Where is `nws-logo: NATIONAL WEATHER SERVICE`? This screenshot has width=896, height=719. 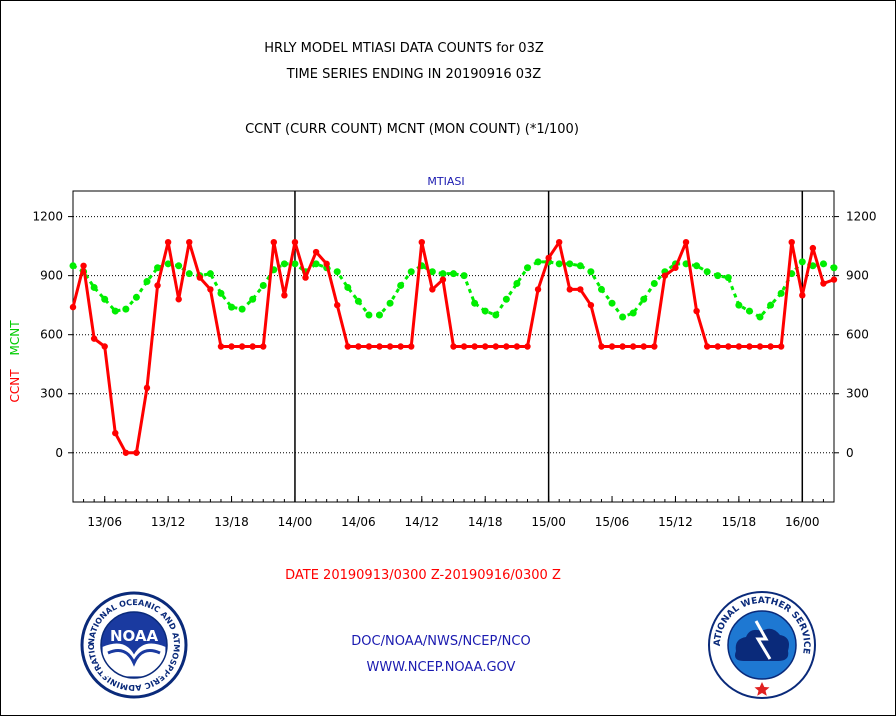
nws-logo: NATIONAL WEATHER SERVICE is located at coordinates (762, 645).